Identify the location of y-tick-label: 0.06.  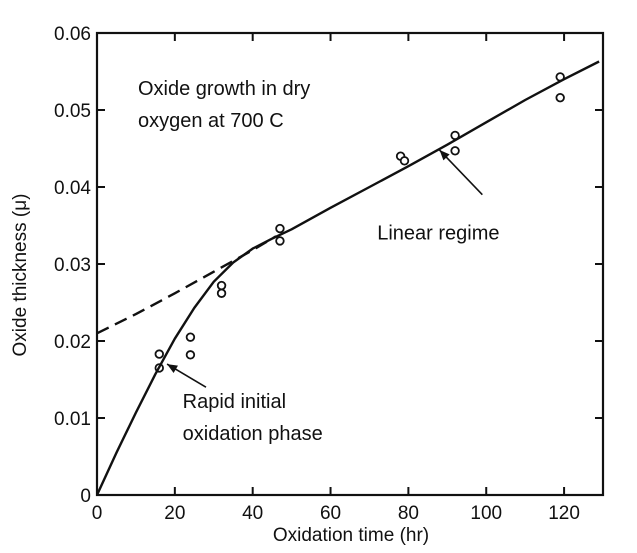
(72, 34).